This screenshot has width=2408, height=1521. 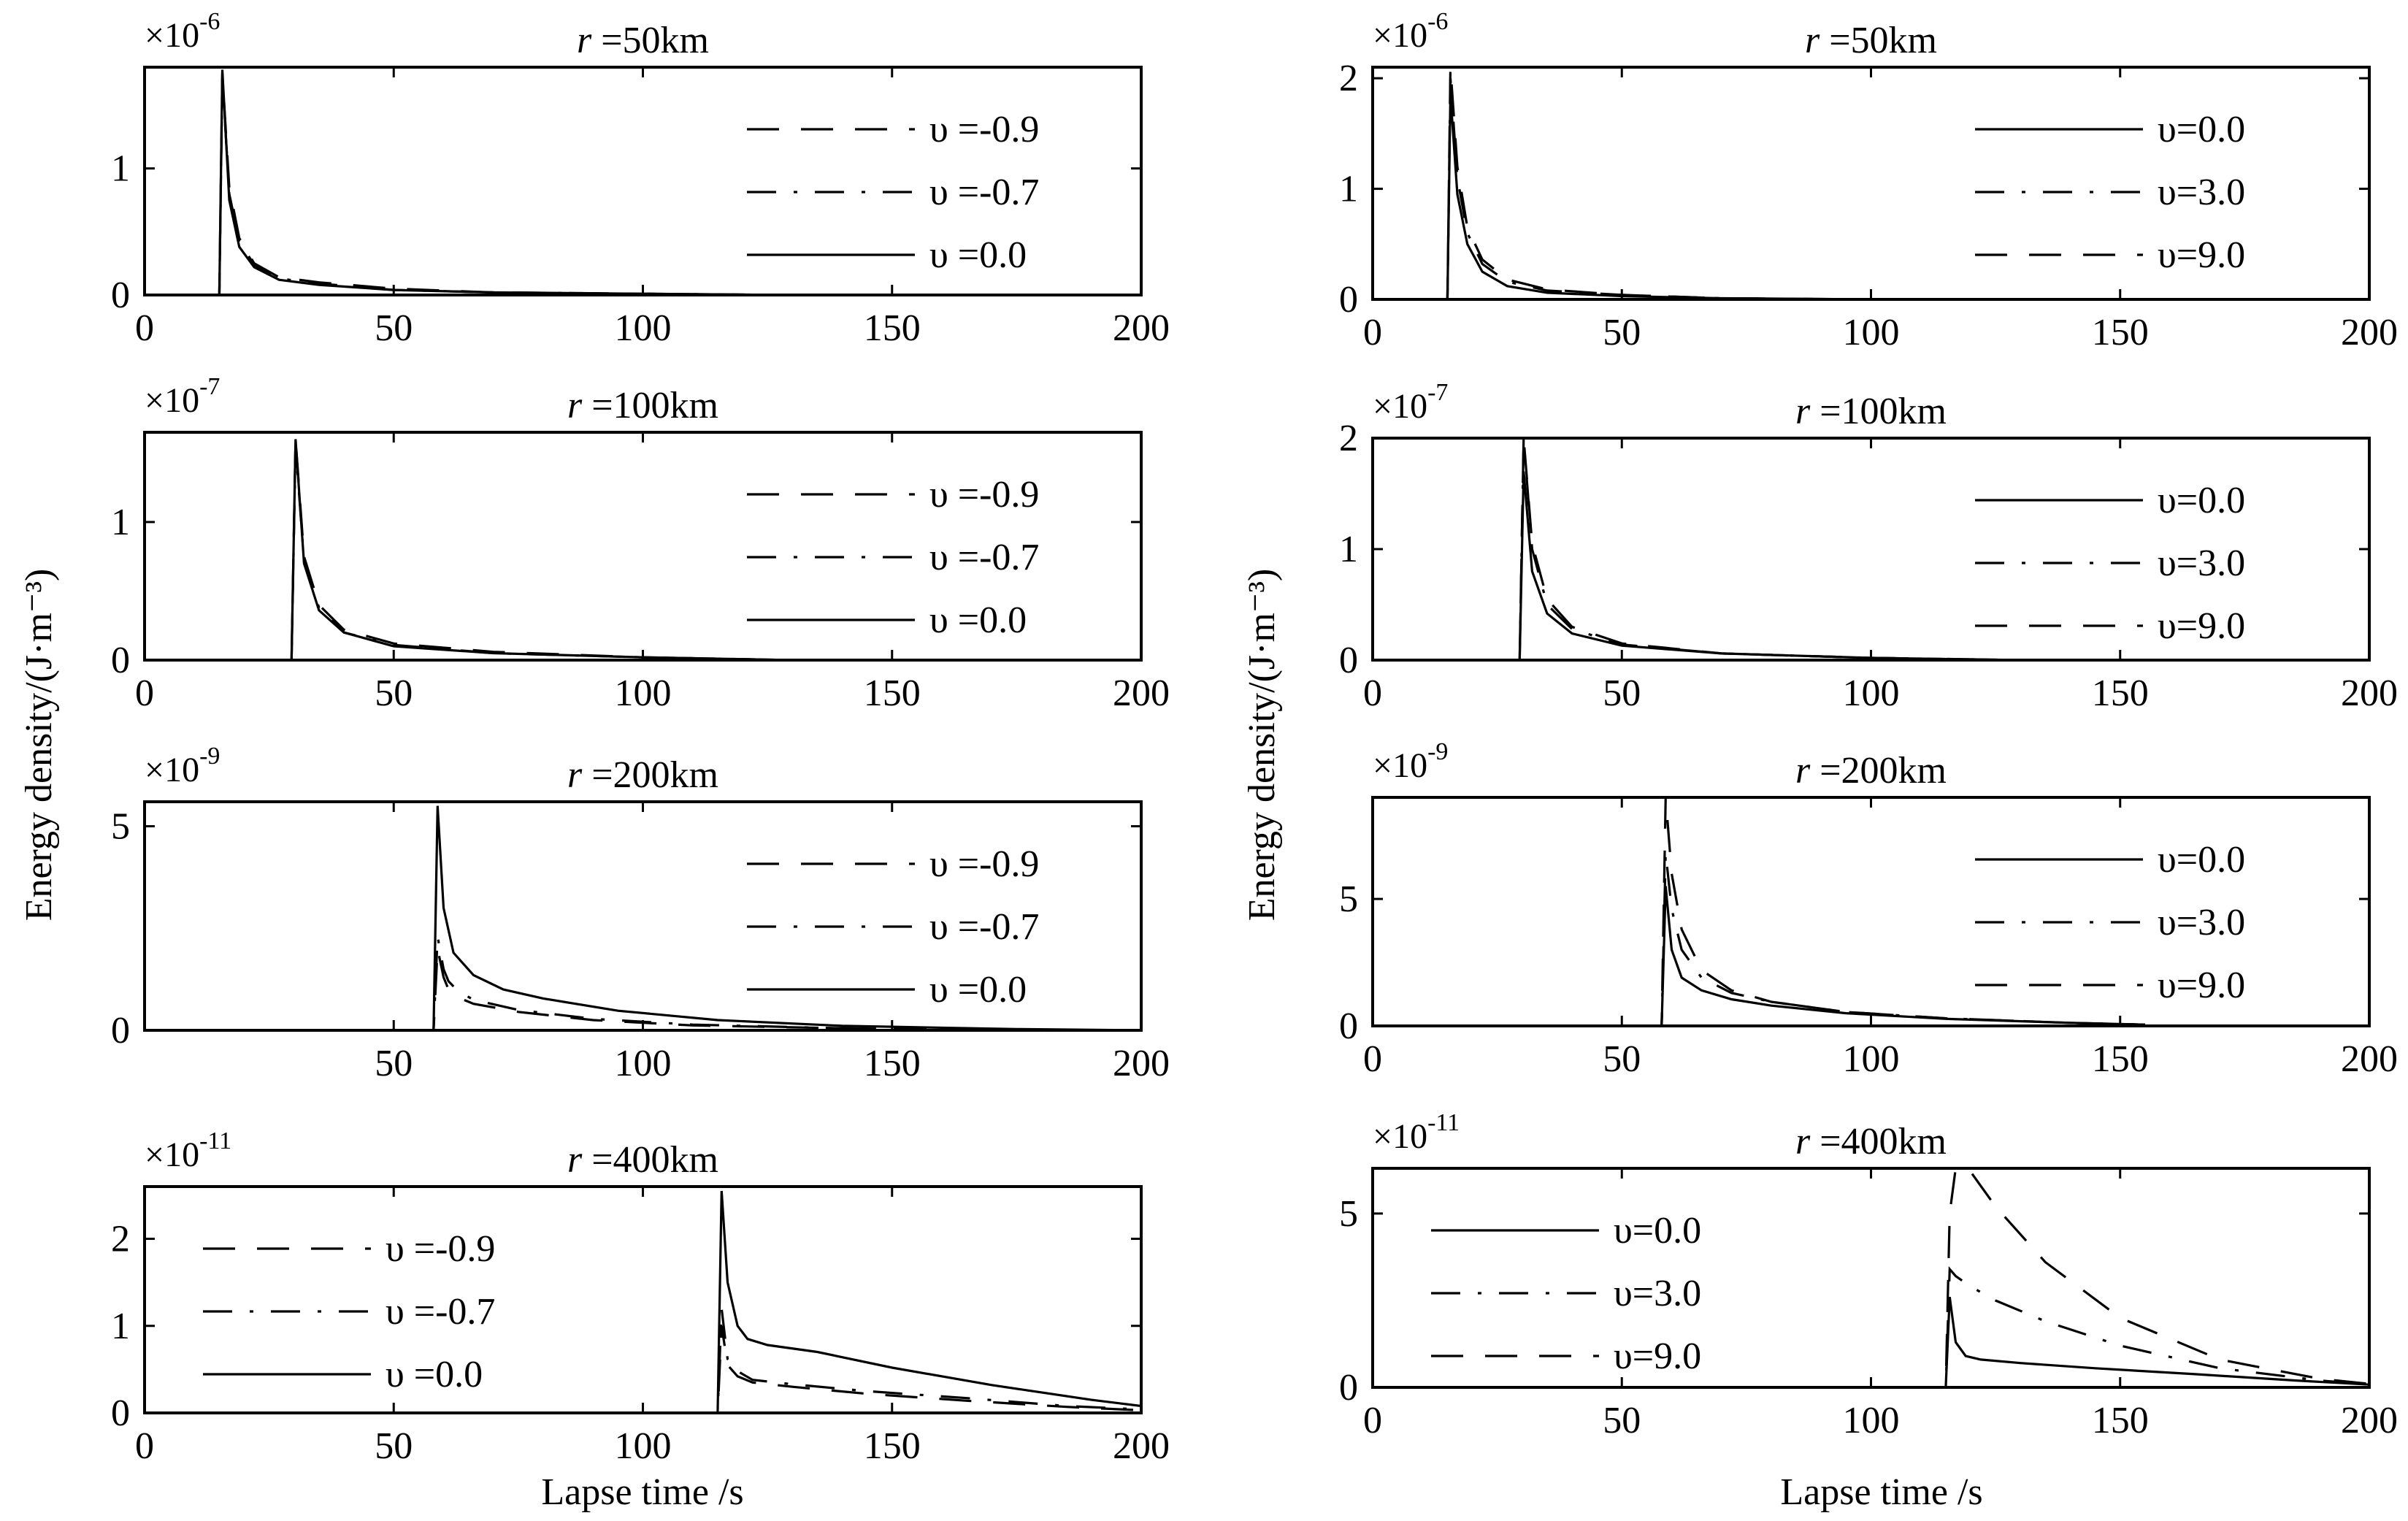 I want to click on panel-title-distance: =50km, so click(x=1878, y=40).